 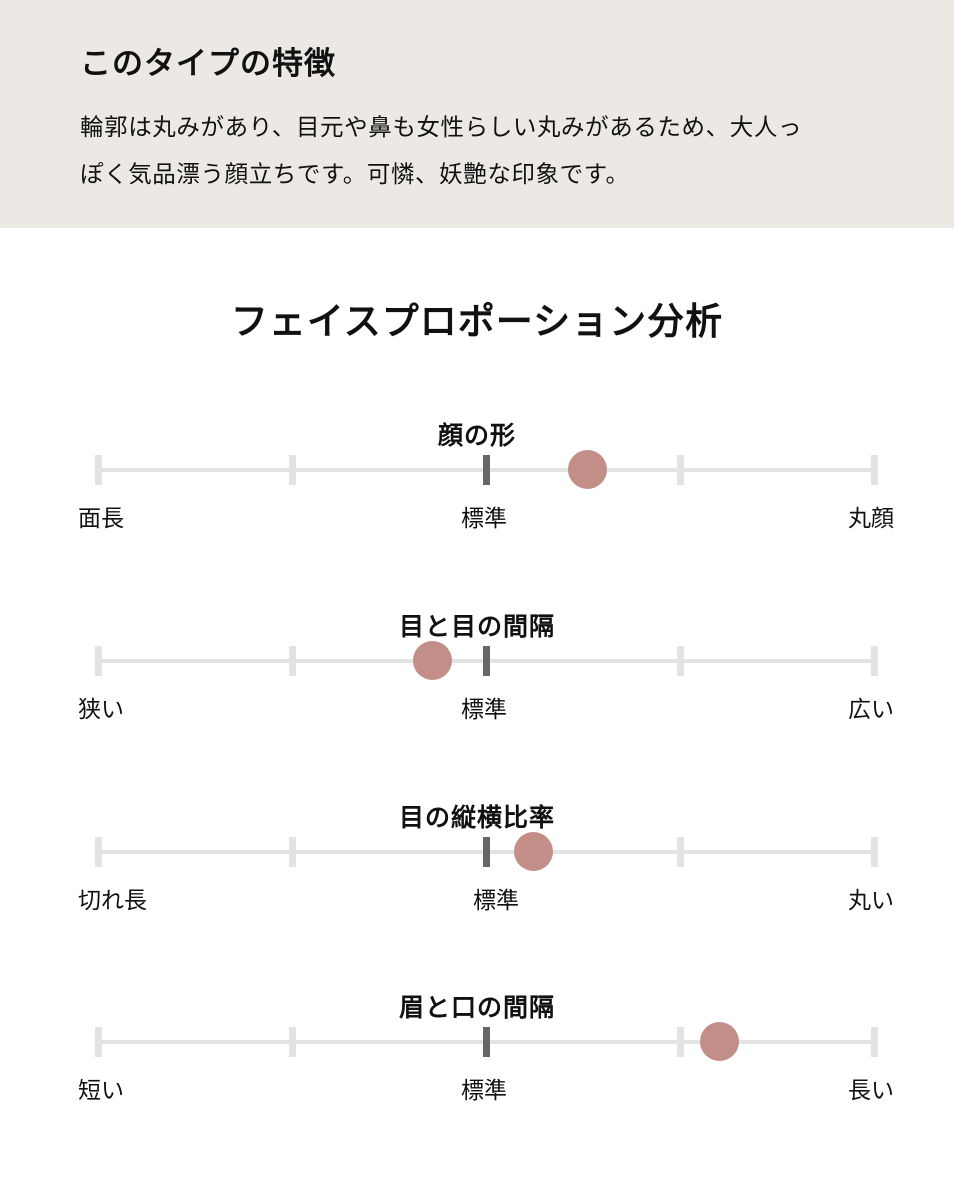 What do you see at coordinates (477, 1065) in the screenshot?
I see `scale-brow-mouth-distance: 眉と口の間隔 短い 標準 長い` at bounding box center [477, 1065].